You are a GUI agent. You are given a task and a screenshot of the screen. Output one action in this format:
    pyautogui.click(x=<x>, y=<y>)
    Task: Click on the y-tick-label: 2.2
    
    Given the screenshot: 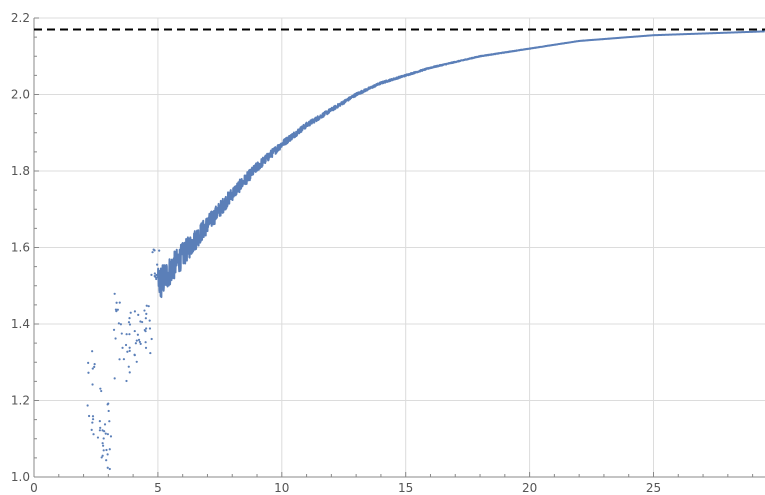 What is the action you would take?
    pyautogui.click(x=20, y=18)
    